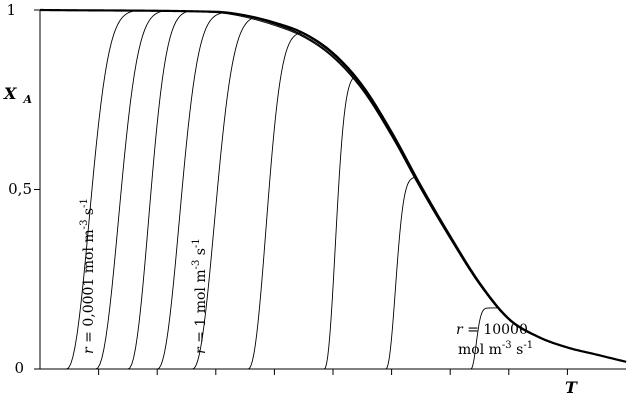  Describe the element at coordinates (460, 330) in the screenshot. I see `annotation-high-r: r` at that location.